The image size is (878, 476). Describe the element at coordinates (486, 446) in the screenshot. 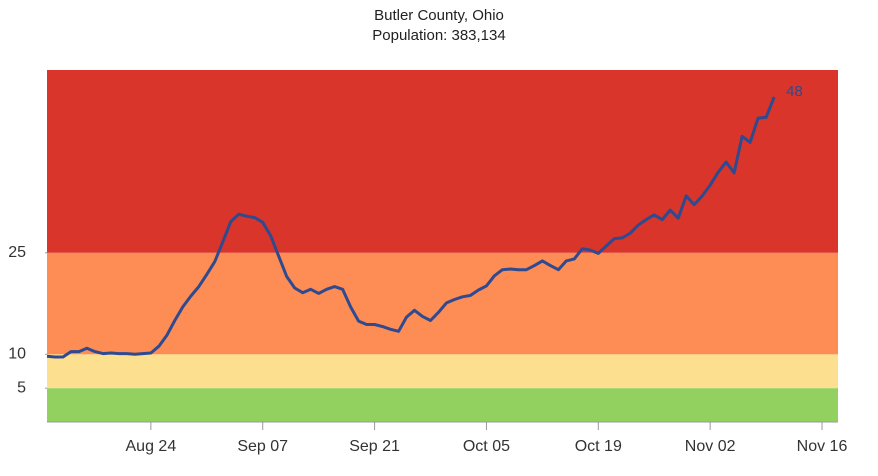

I see `x-tick-label: Oct 05` at that location.